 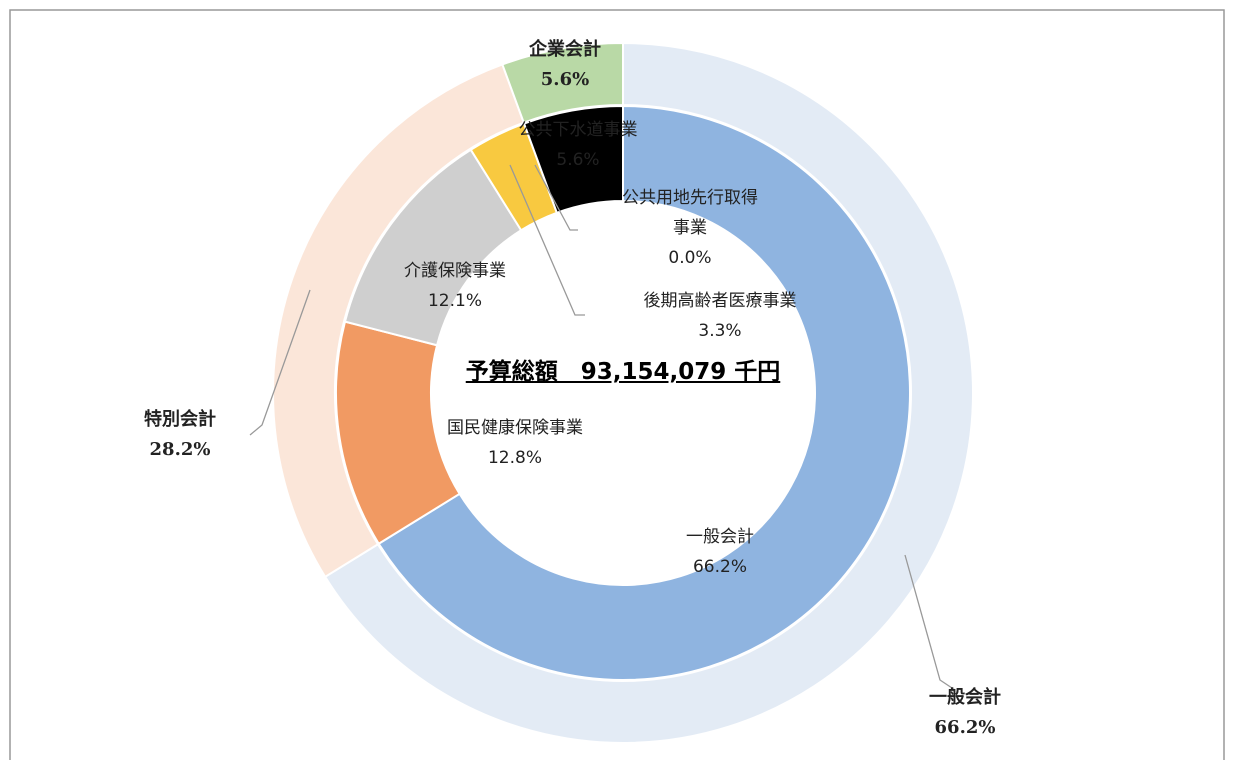 I want to click on segment-label: 介護保険事業 12.1%, so click(x=455, y=286).